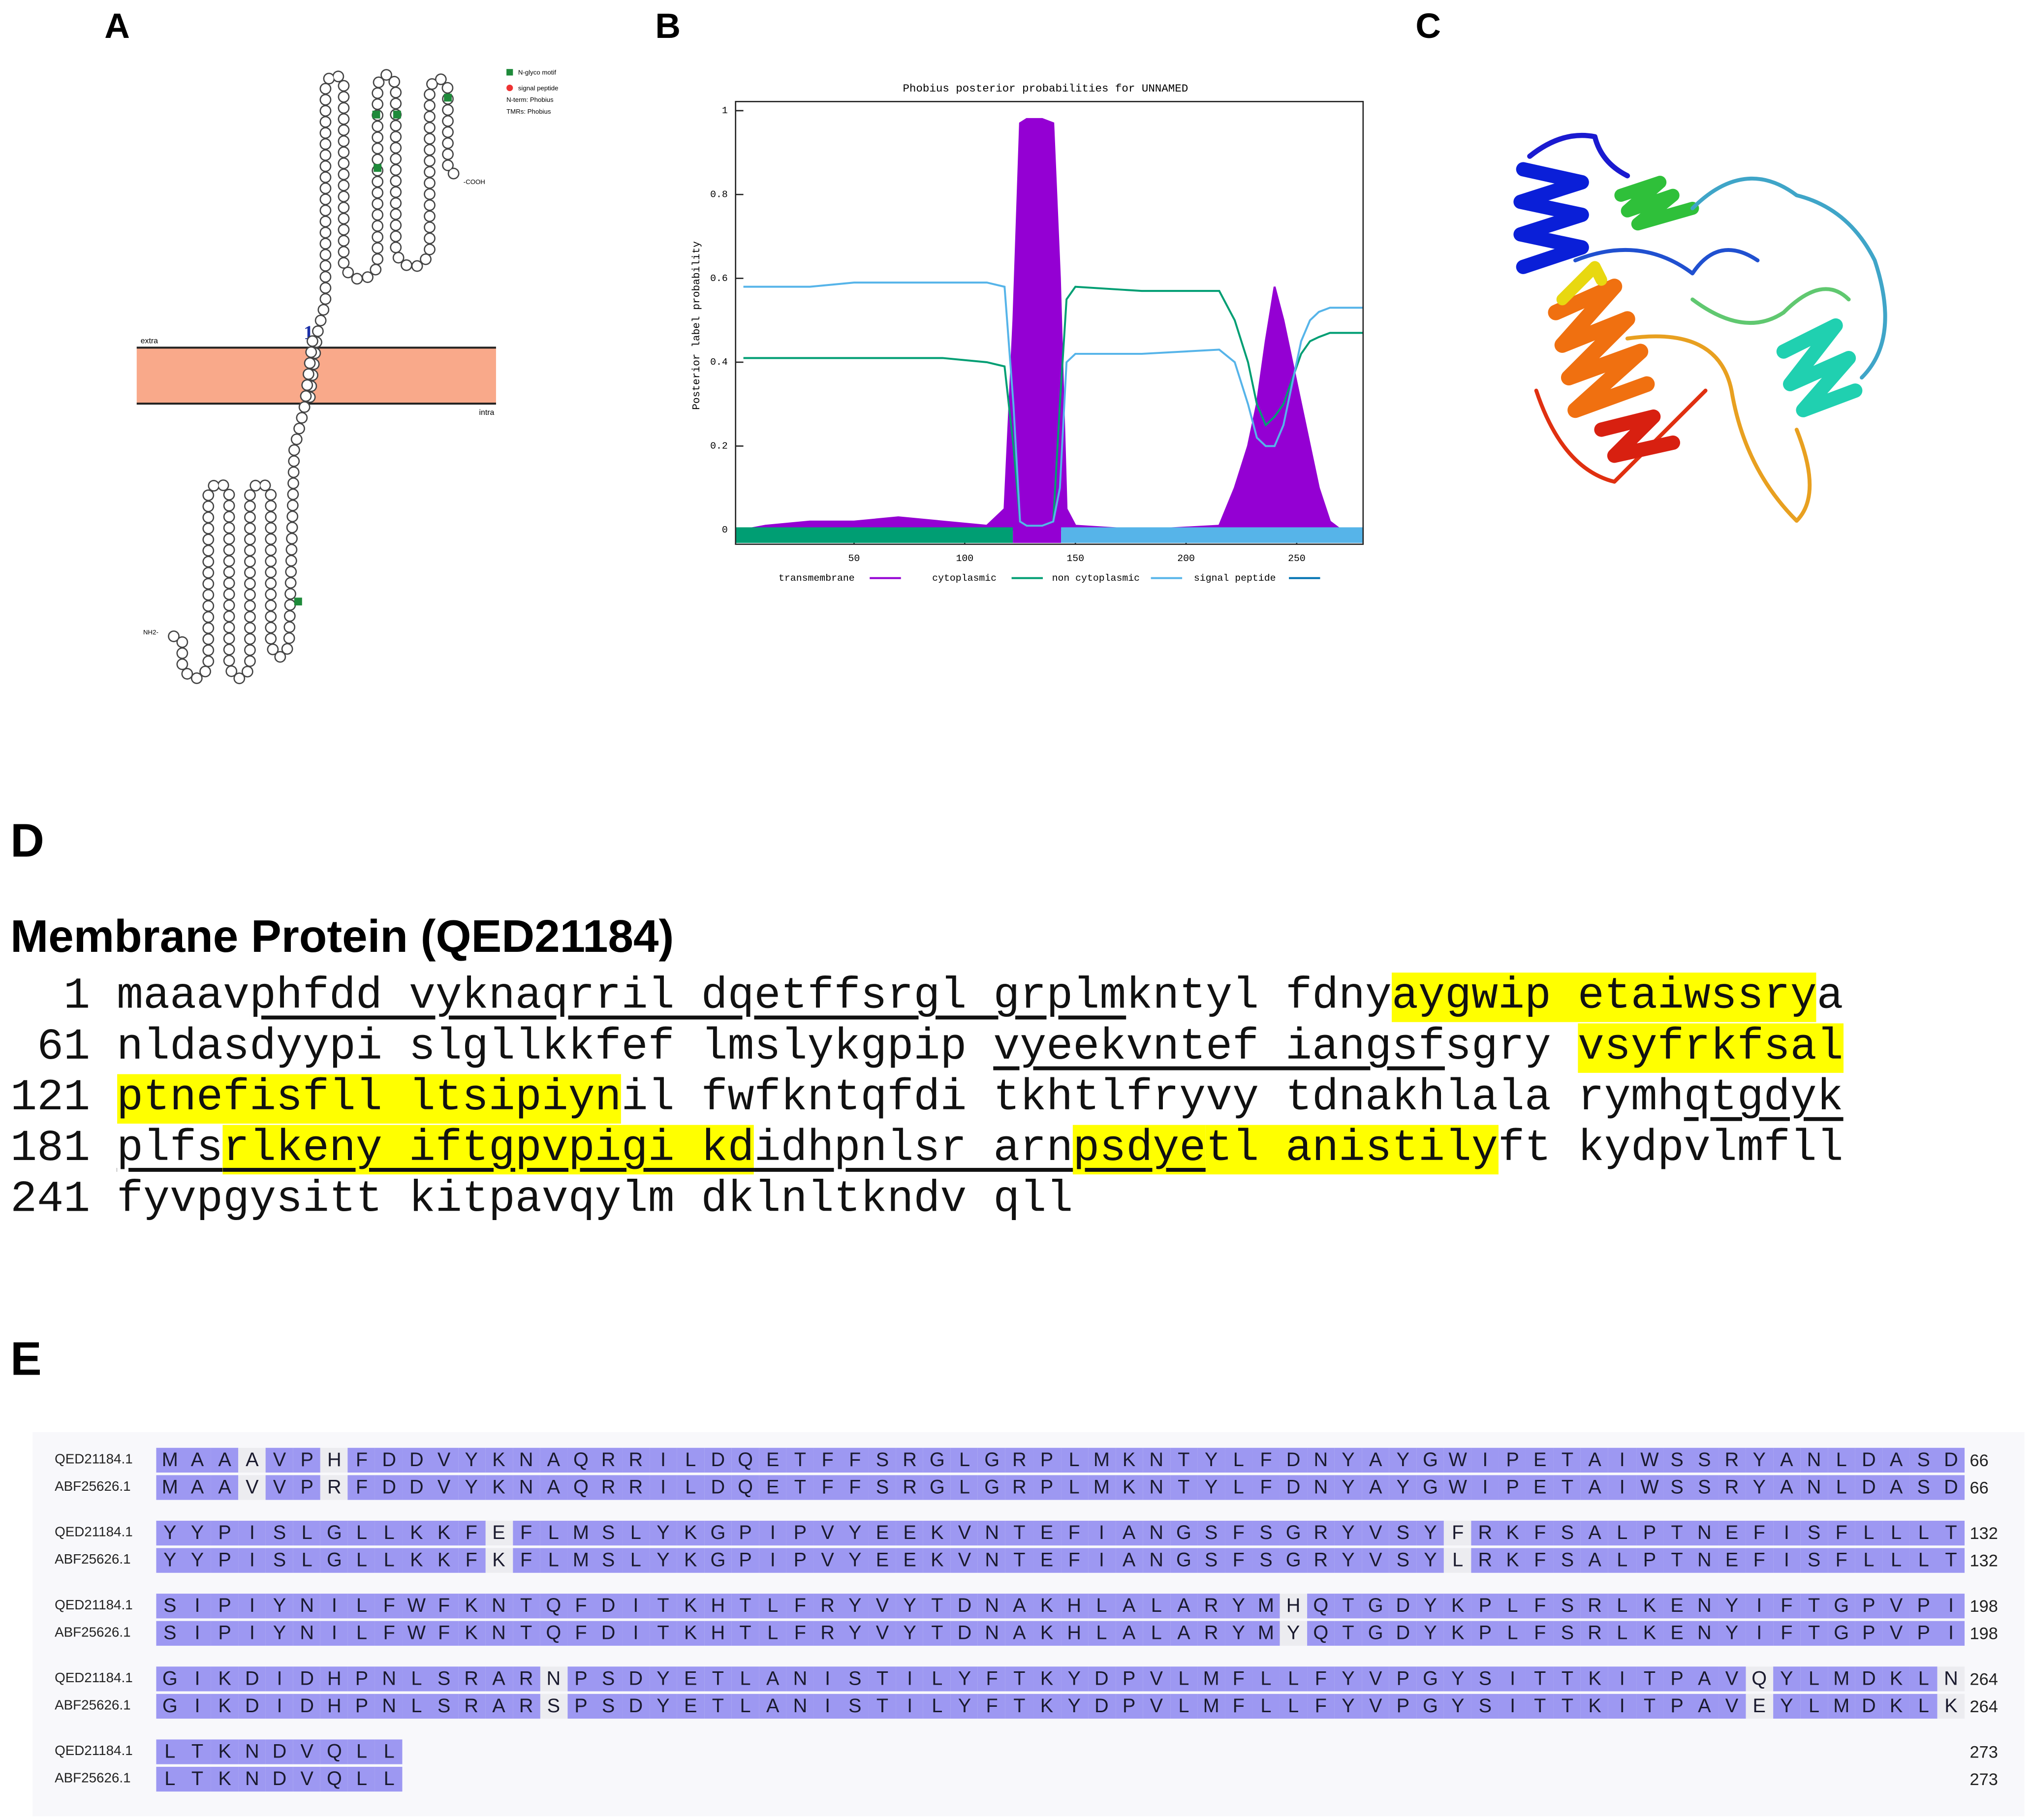 This screenshot has height=1820, width=2031. Describe the element at coordinates (718, 1633) in the screenshot. I see `residue: H` at that location.